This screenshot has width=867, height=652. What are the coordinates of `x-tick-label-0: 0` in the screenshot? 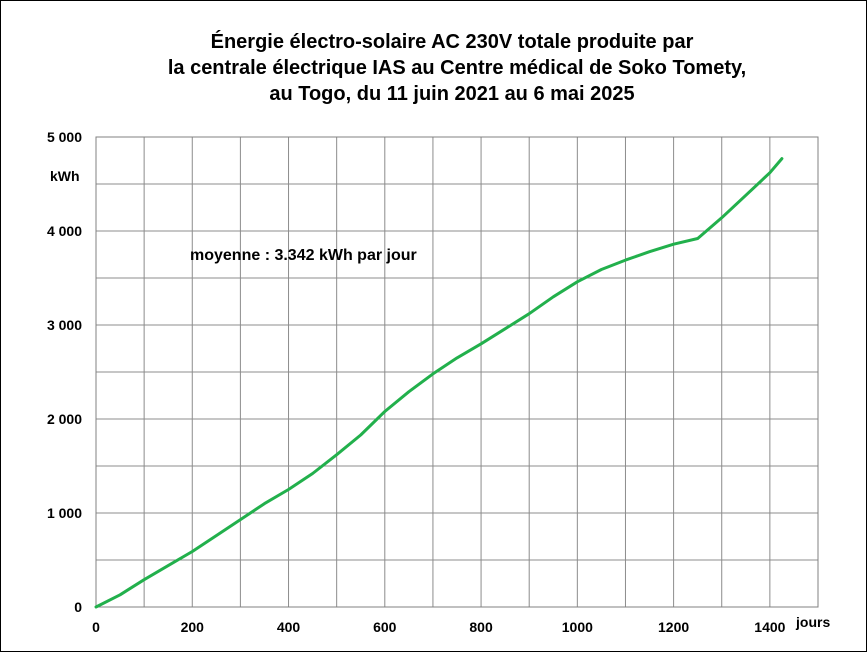 It's located at (96, 627).